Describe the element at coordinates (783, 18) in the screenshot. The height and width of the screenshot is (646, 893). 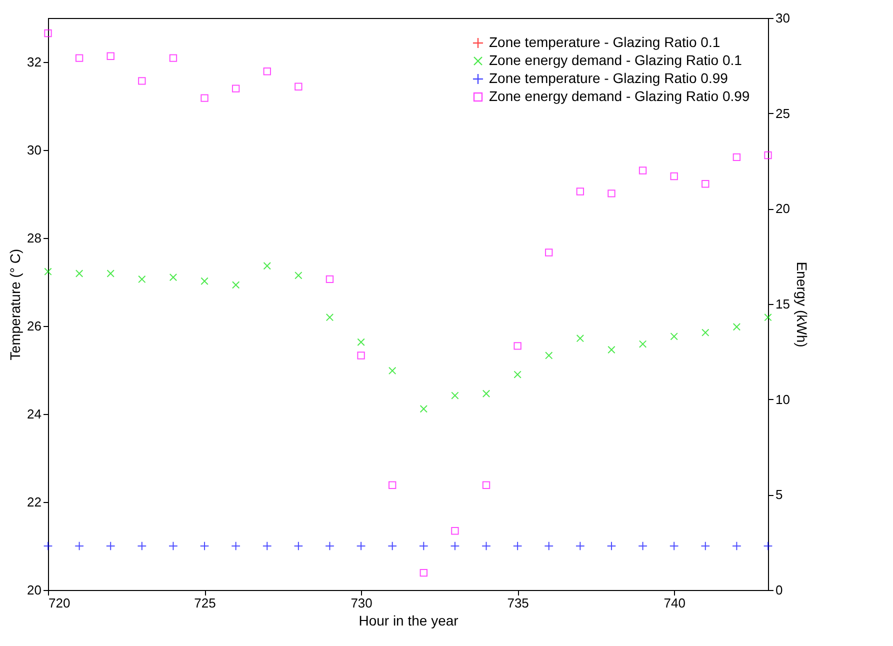
I see `y2-tick-label: 30` at that location.